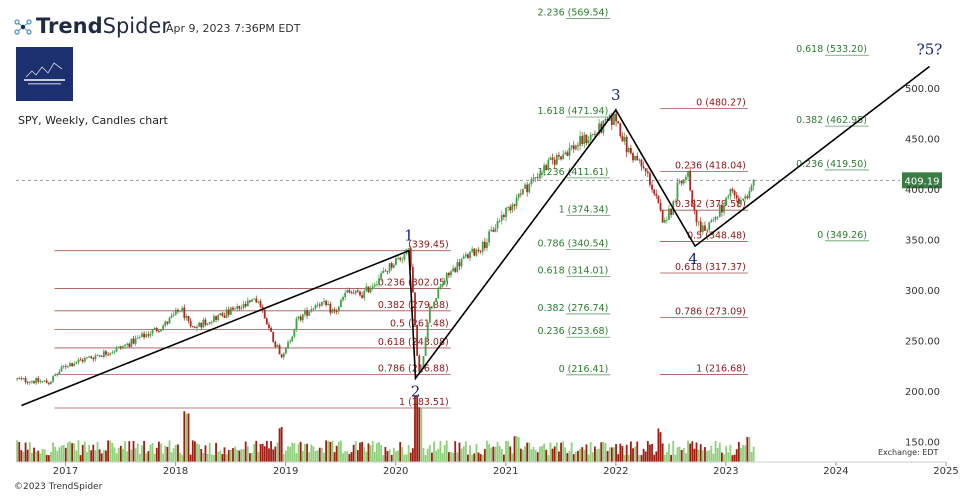  I want to click on y-tick-label: 500.00, so click(922, 89).